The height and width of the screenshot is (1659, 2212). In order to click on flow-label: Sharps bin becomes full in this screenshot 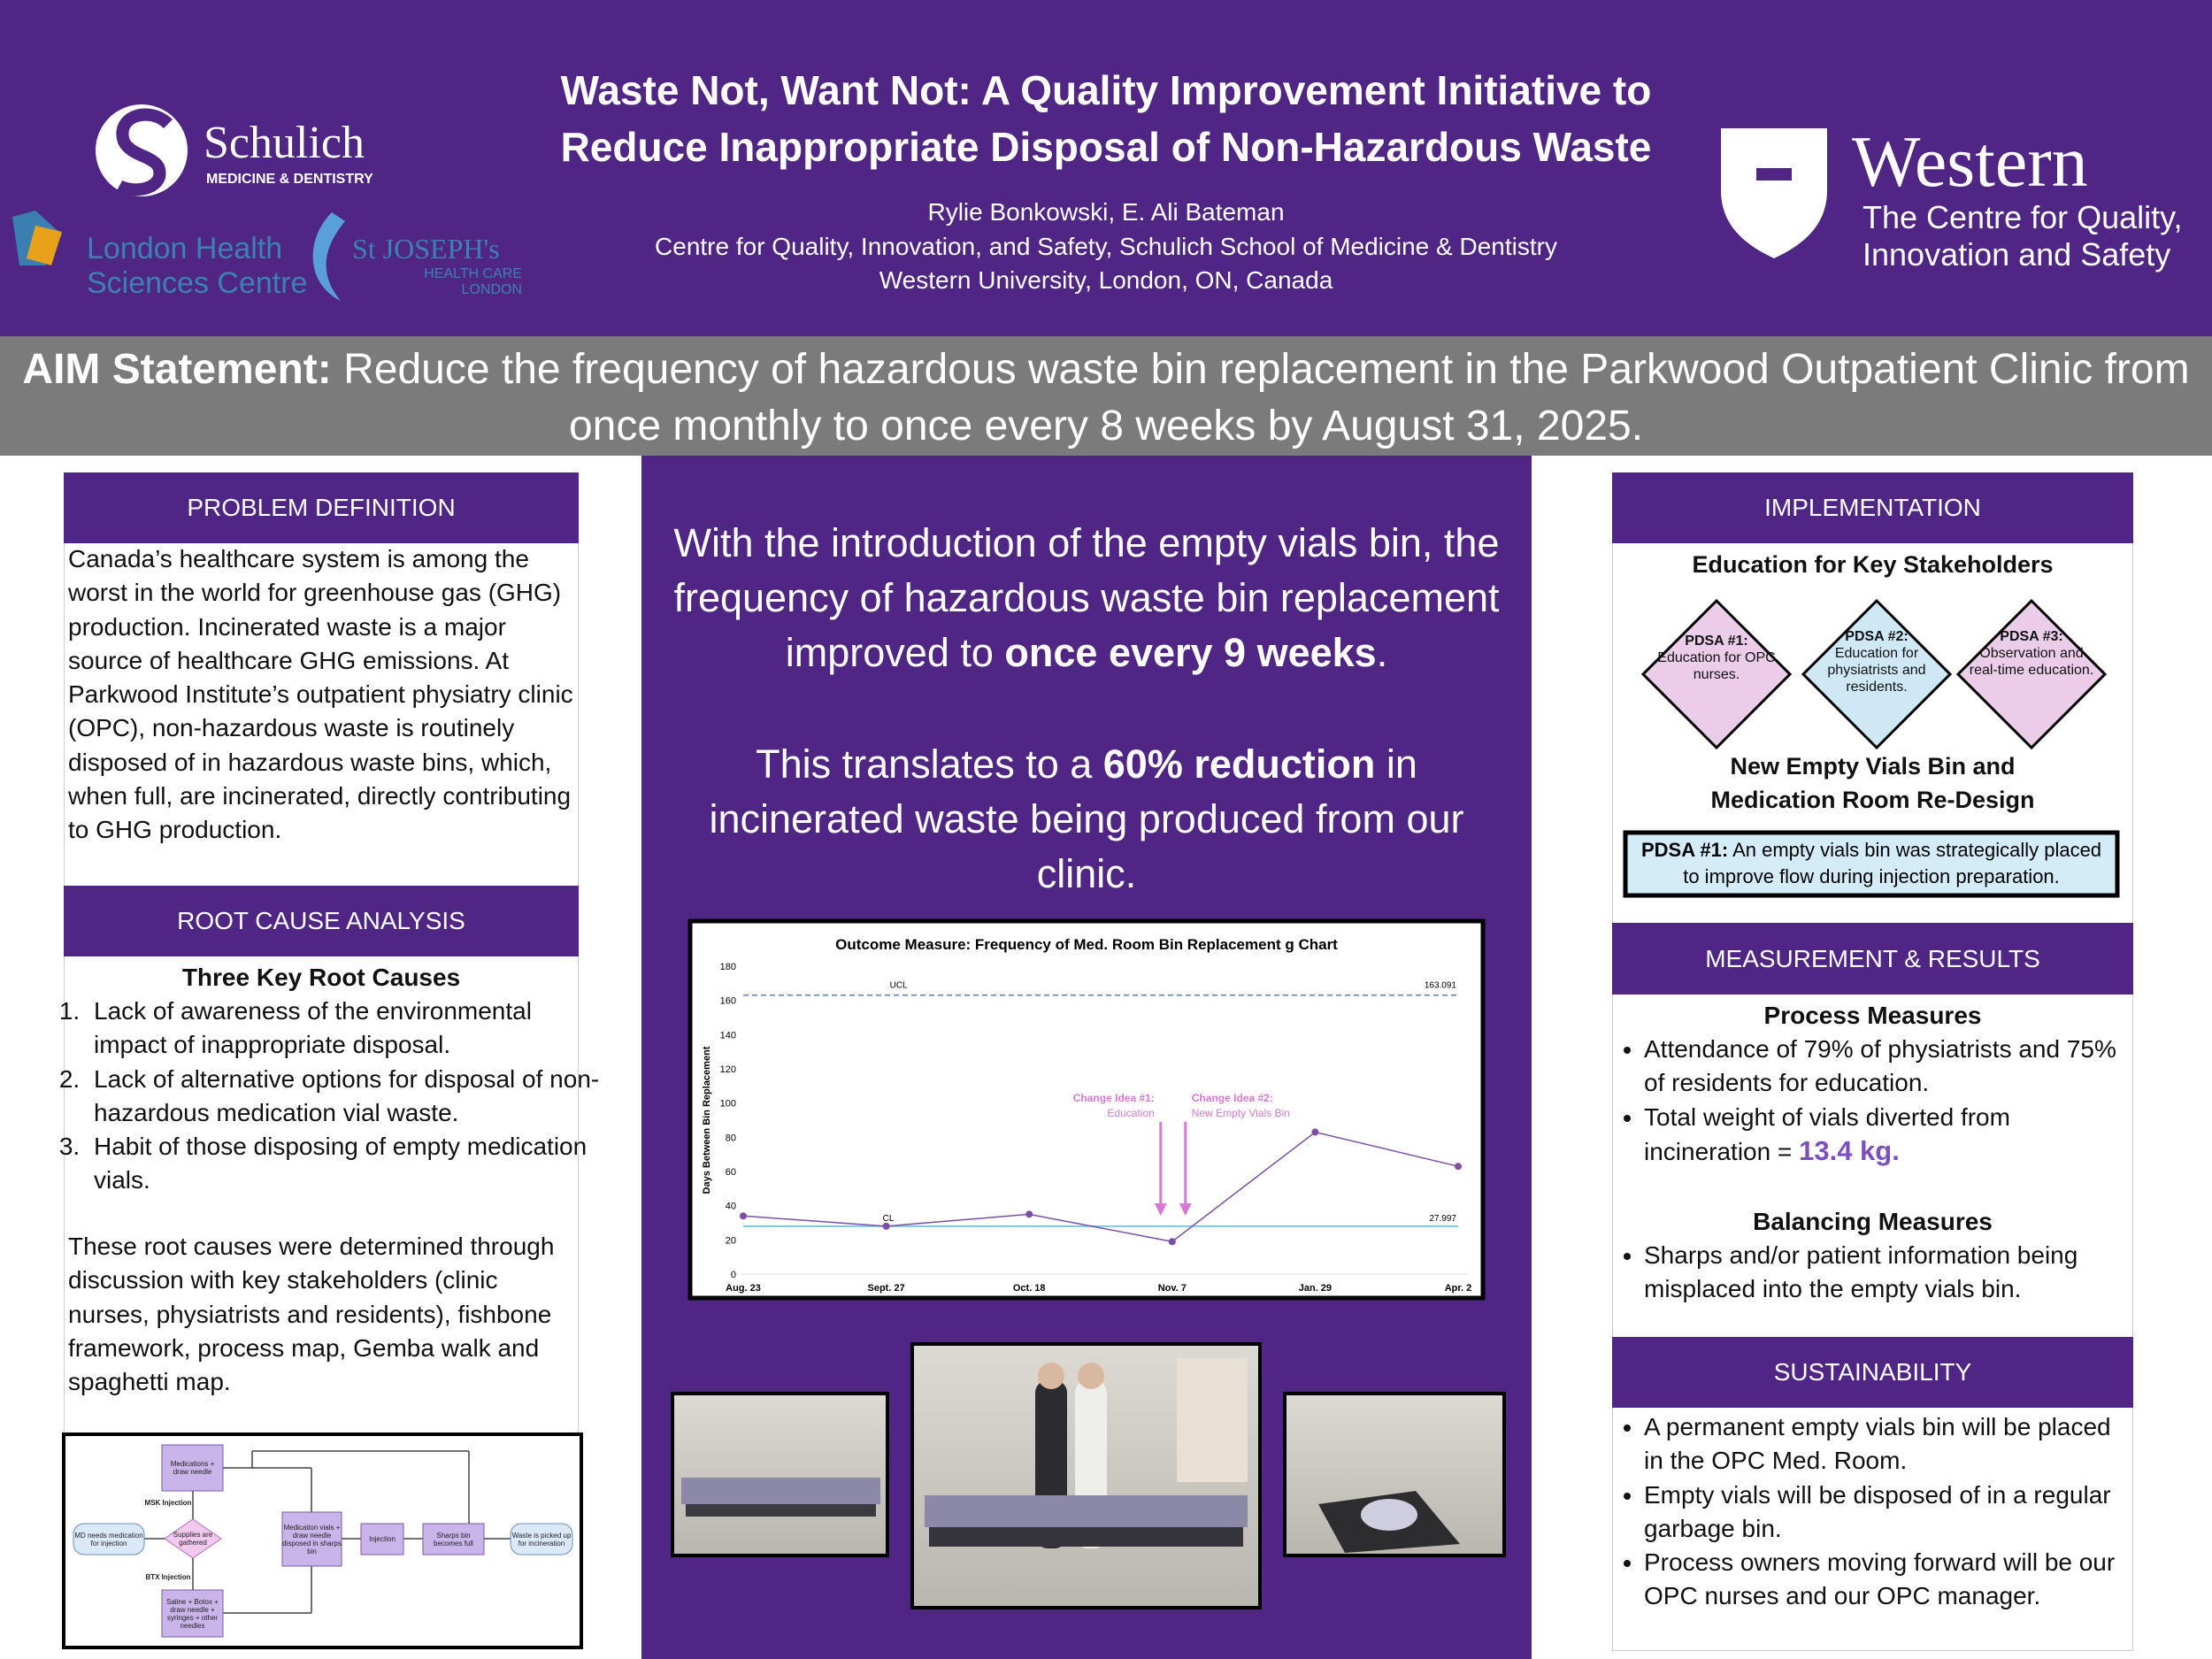, I will do `click(454, 1540)`.